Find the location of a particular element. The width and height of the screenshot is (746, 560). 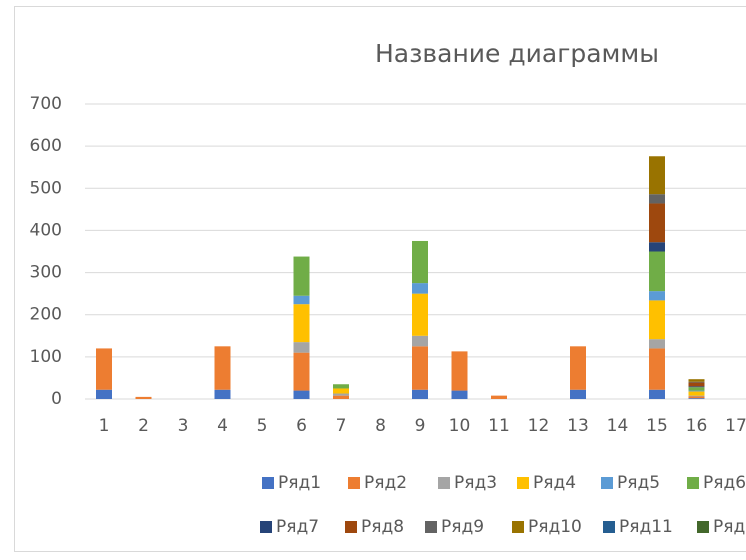

x-tick-label: 4 is located at coordinates (222, 426).